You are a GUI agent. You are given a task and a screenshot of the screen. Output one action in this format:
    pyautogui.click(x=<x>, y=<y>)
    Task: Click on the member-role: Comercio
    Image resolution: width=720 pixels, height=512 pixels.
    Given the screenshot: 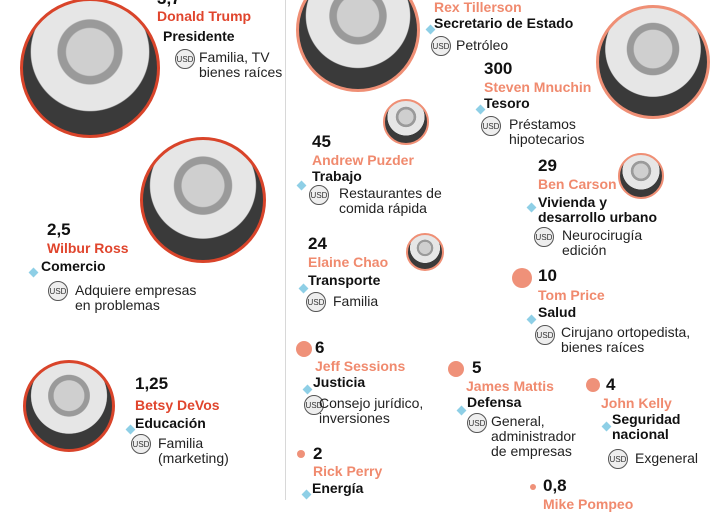 What is the action you would take?
    pyautogui.click(x=73, y=266)
    